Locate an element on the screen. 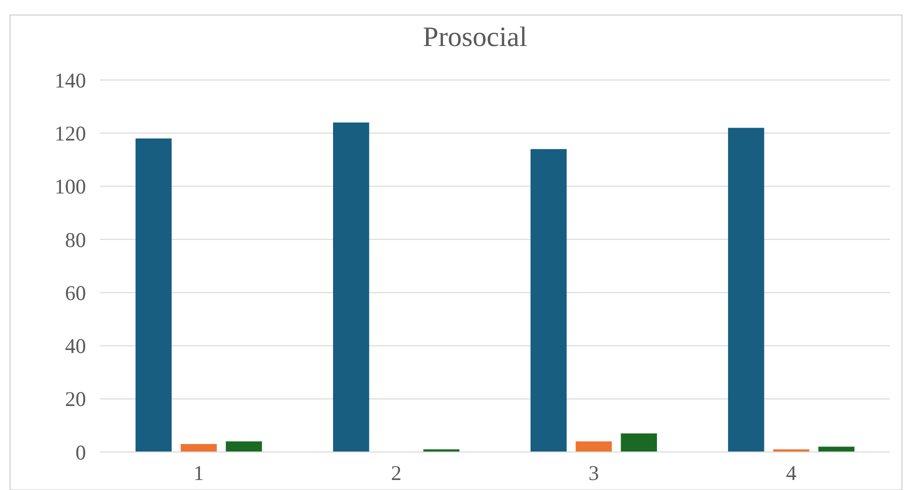 This screenshot has width=906, height=490. y-tick-label: 100 is located at coordinates (70, 186).